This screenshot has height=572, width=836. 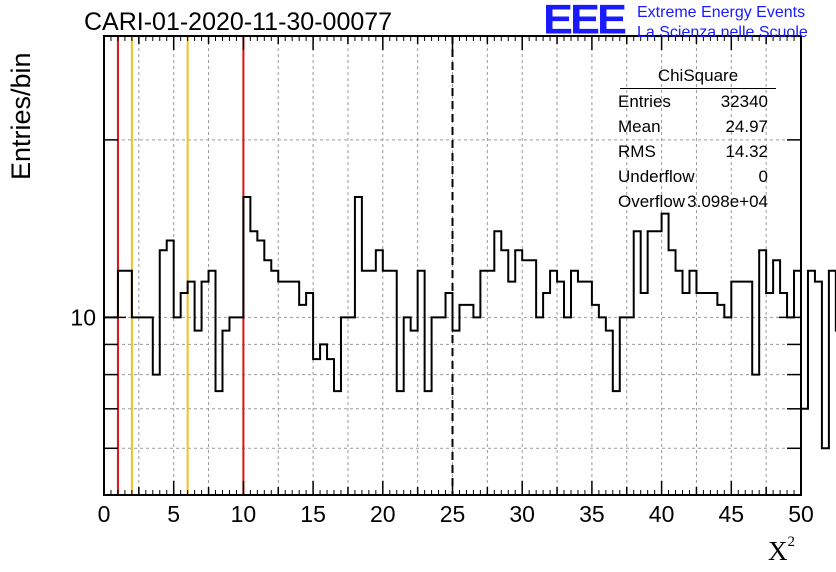 I want to click on stats-row-entries: Entries 32340, so click(x=694, y=101).